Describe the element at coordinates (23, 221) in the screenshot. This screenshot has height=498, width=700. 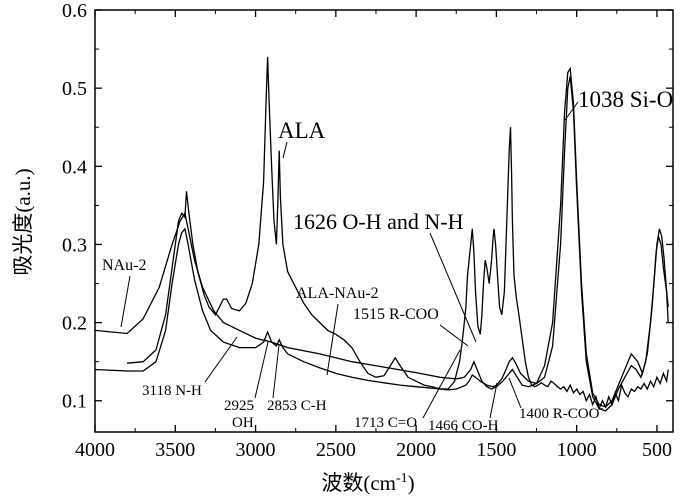
I see `y-axis-title: 吸光度(a.u.)` at that location.